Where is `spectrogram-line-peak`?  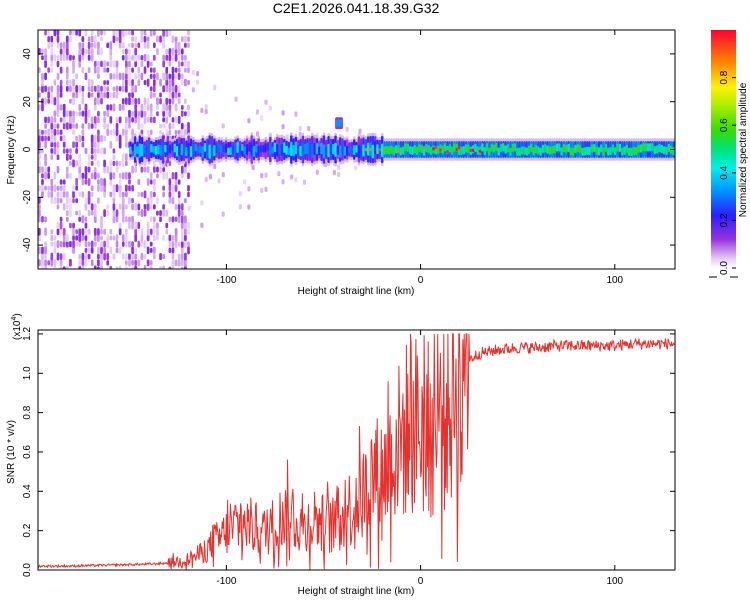
spectrogram-line-peak is located at coordinates (399, 151).